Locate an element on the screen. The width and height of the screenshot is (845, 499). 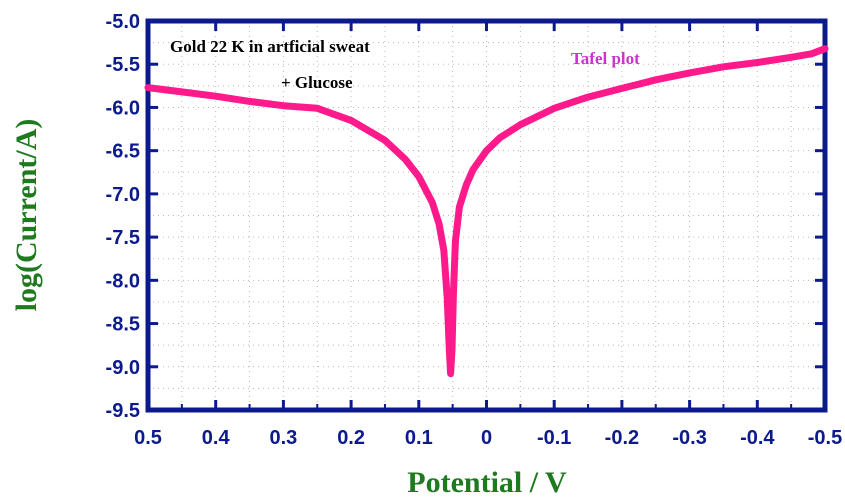
x-tick-label: 0.4 is located at coordinates (216, 438).